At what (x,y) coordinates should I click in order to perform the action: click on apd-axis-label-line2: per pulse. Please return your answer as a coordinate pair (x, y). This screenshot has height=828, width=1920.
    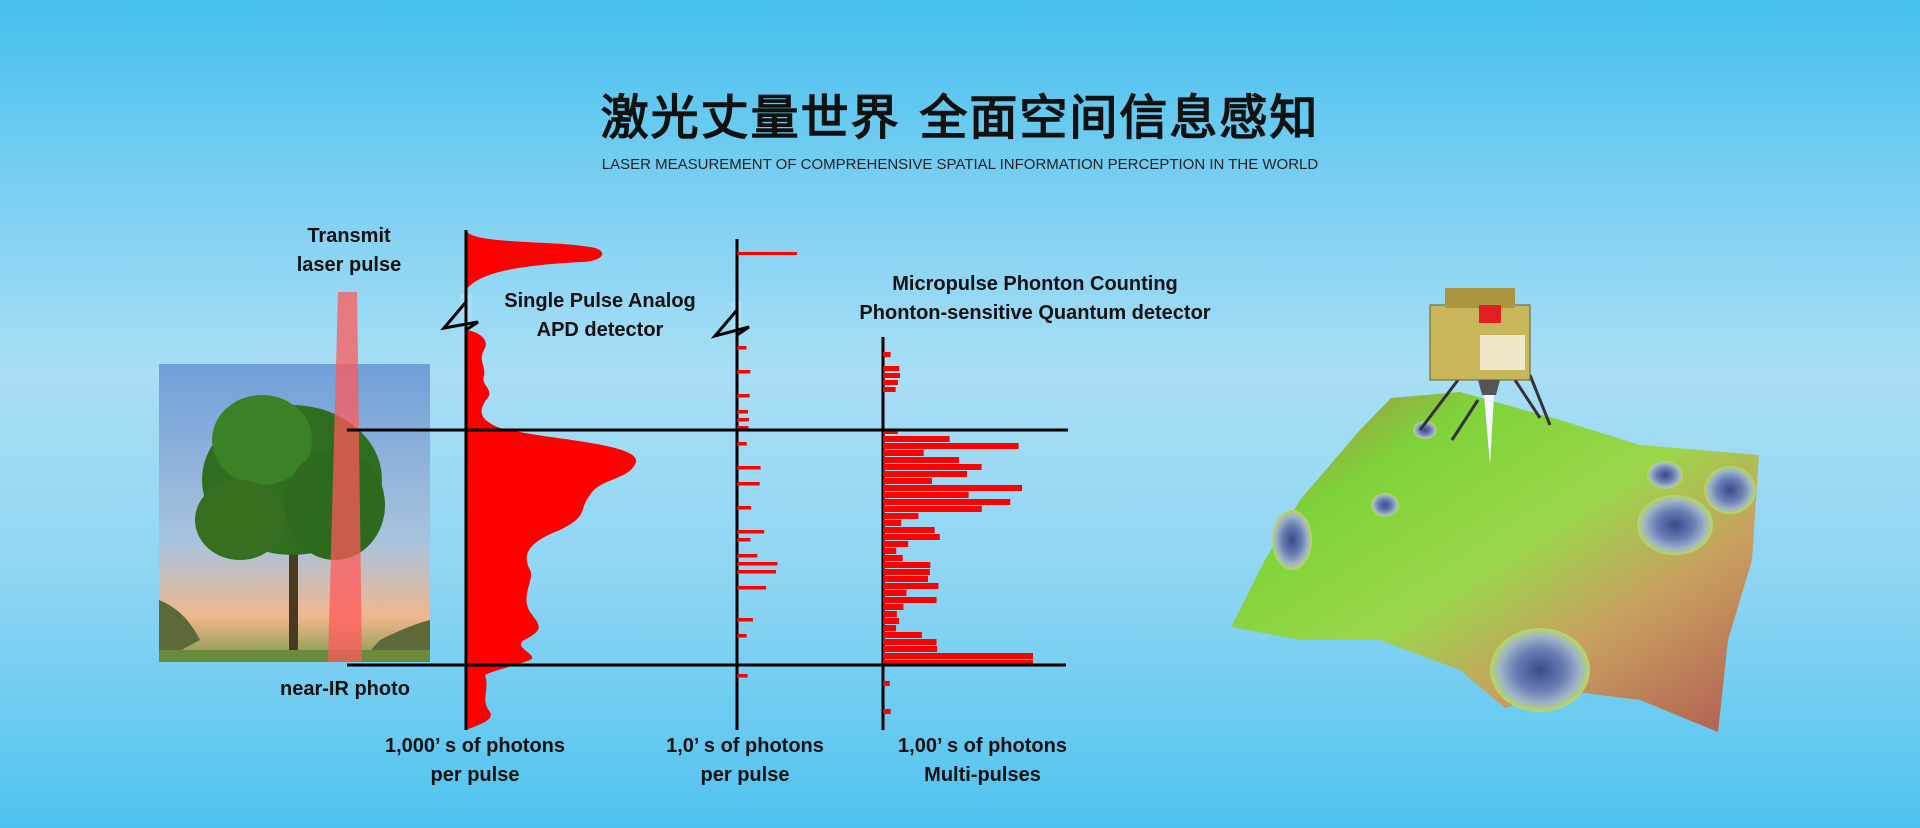
    Looking at the image, I should click on (475, 775).